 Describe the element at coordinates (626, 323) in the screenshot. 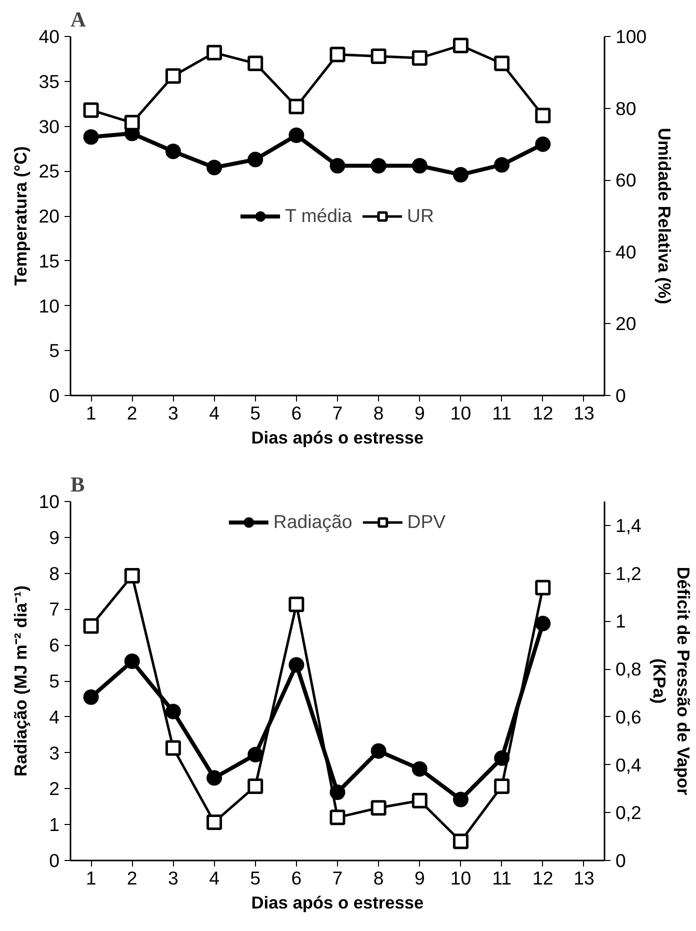

I see `y2-tick-label: 20` at that location.